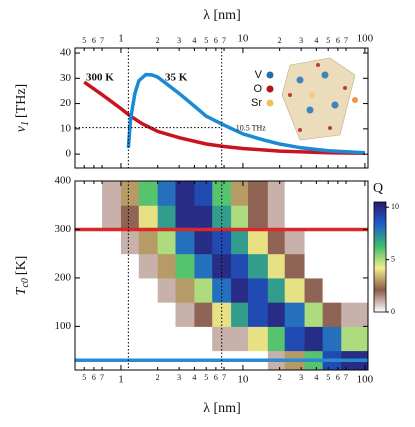  Describe the element at coordinates (245, 113) in the screenshot. I see `series-line` at that location.